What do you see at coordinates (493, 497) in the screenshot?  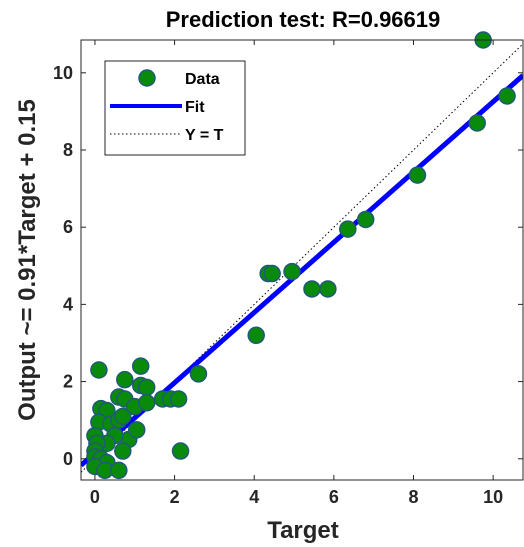 I see `x-tick-label: 10` at bounding box center [493, 497].